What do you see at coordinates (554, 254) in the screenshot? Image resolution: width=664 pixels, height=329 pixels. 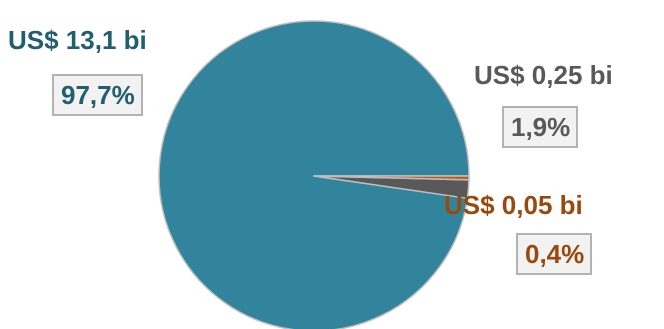 I see `slice-2-percent-label: 0,4%` at bounding box center [554, 254].